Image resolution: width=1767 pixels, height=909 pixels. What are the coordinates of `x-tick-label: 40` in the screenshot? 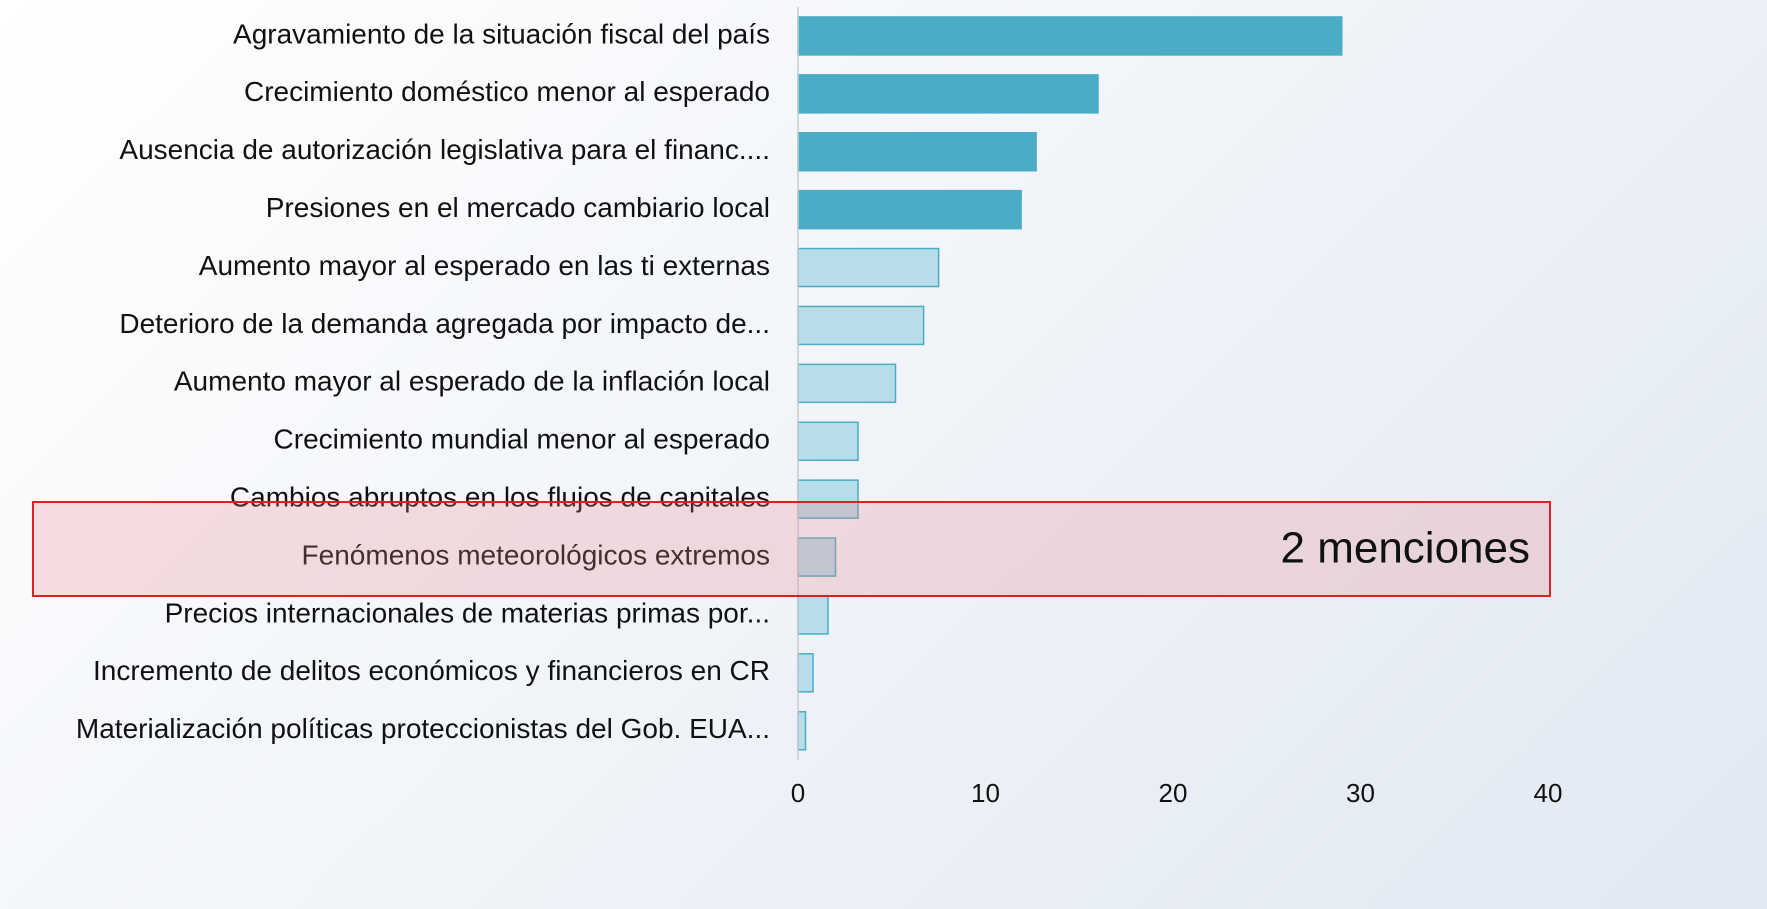 It's located at (1548, 793).